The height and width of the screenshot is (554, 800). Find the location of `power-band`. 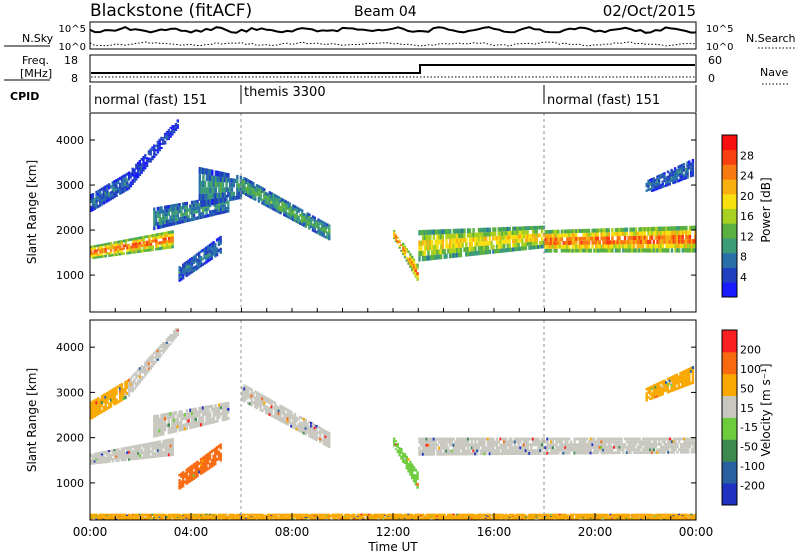

power-band is located at coordinates (670, 175).